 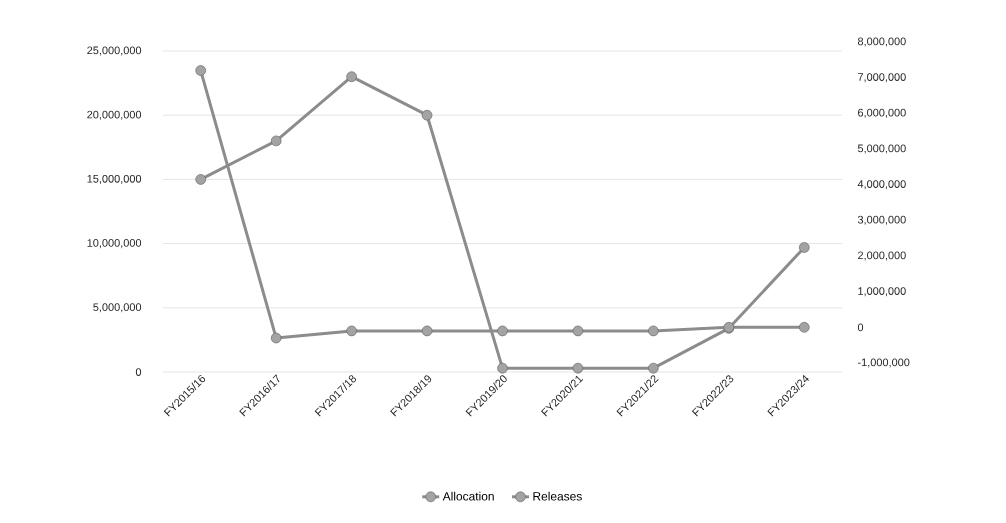 I want to click on y-tick-label: 20,000,000, so click(x=114, y=115).